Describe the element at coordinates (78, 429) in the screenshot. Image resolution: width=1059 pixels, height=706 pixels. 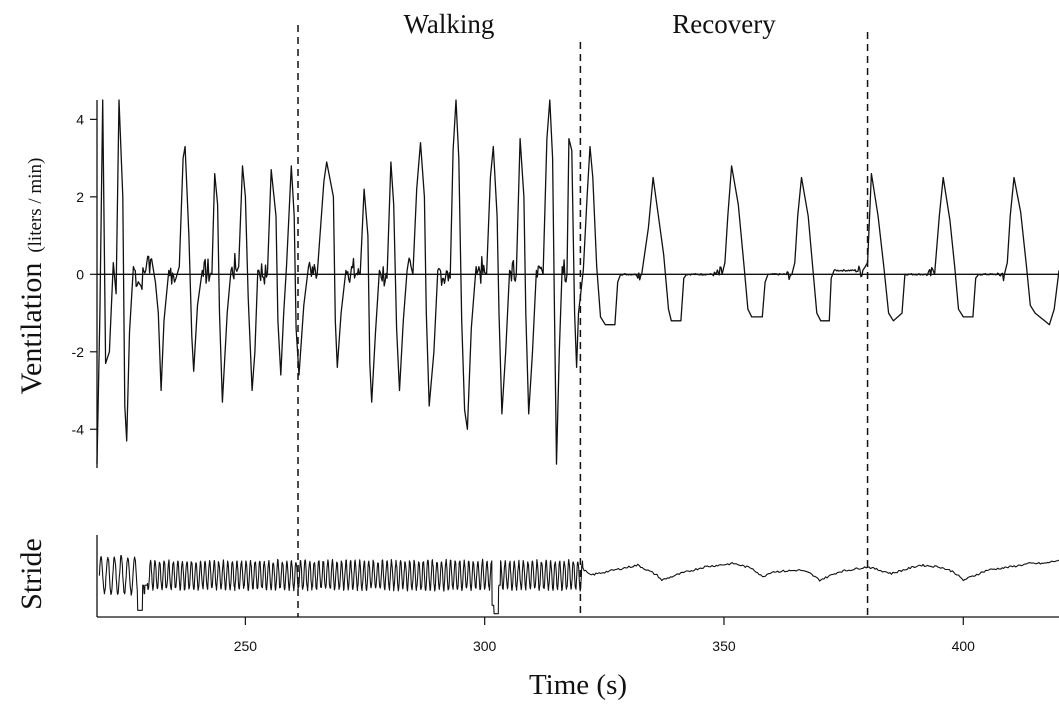
I see `ventilation-y-tick-label: -4` at that location.